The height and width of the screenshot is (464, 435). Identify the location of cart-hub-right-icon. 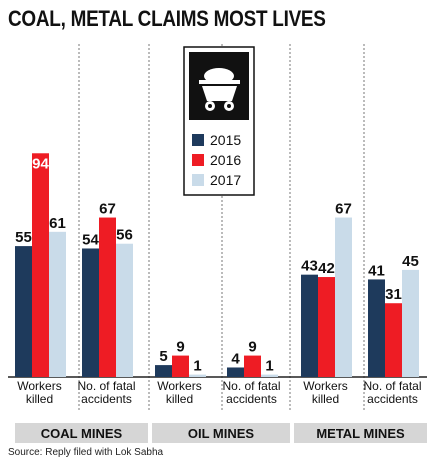
(229, 106).